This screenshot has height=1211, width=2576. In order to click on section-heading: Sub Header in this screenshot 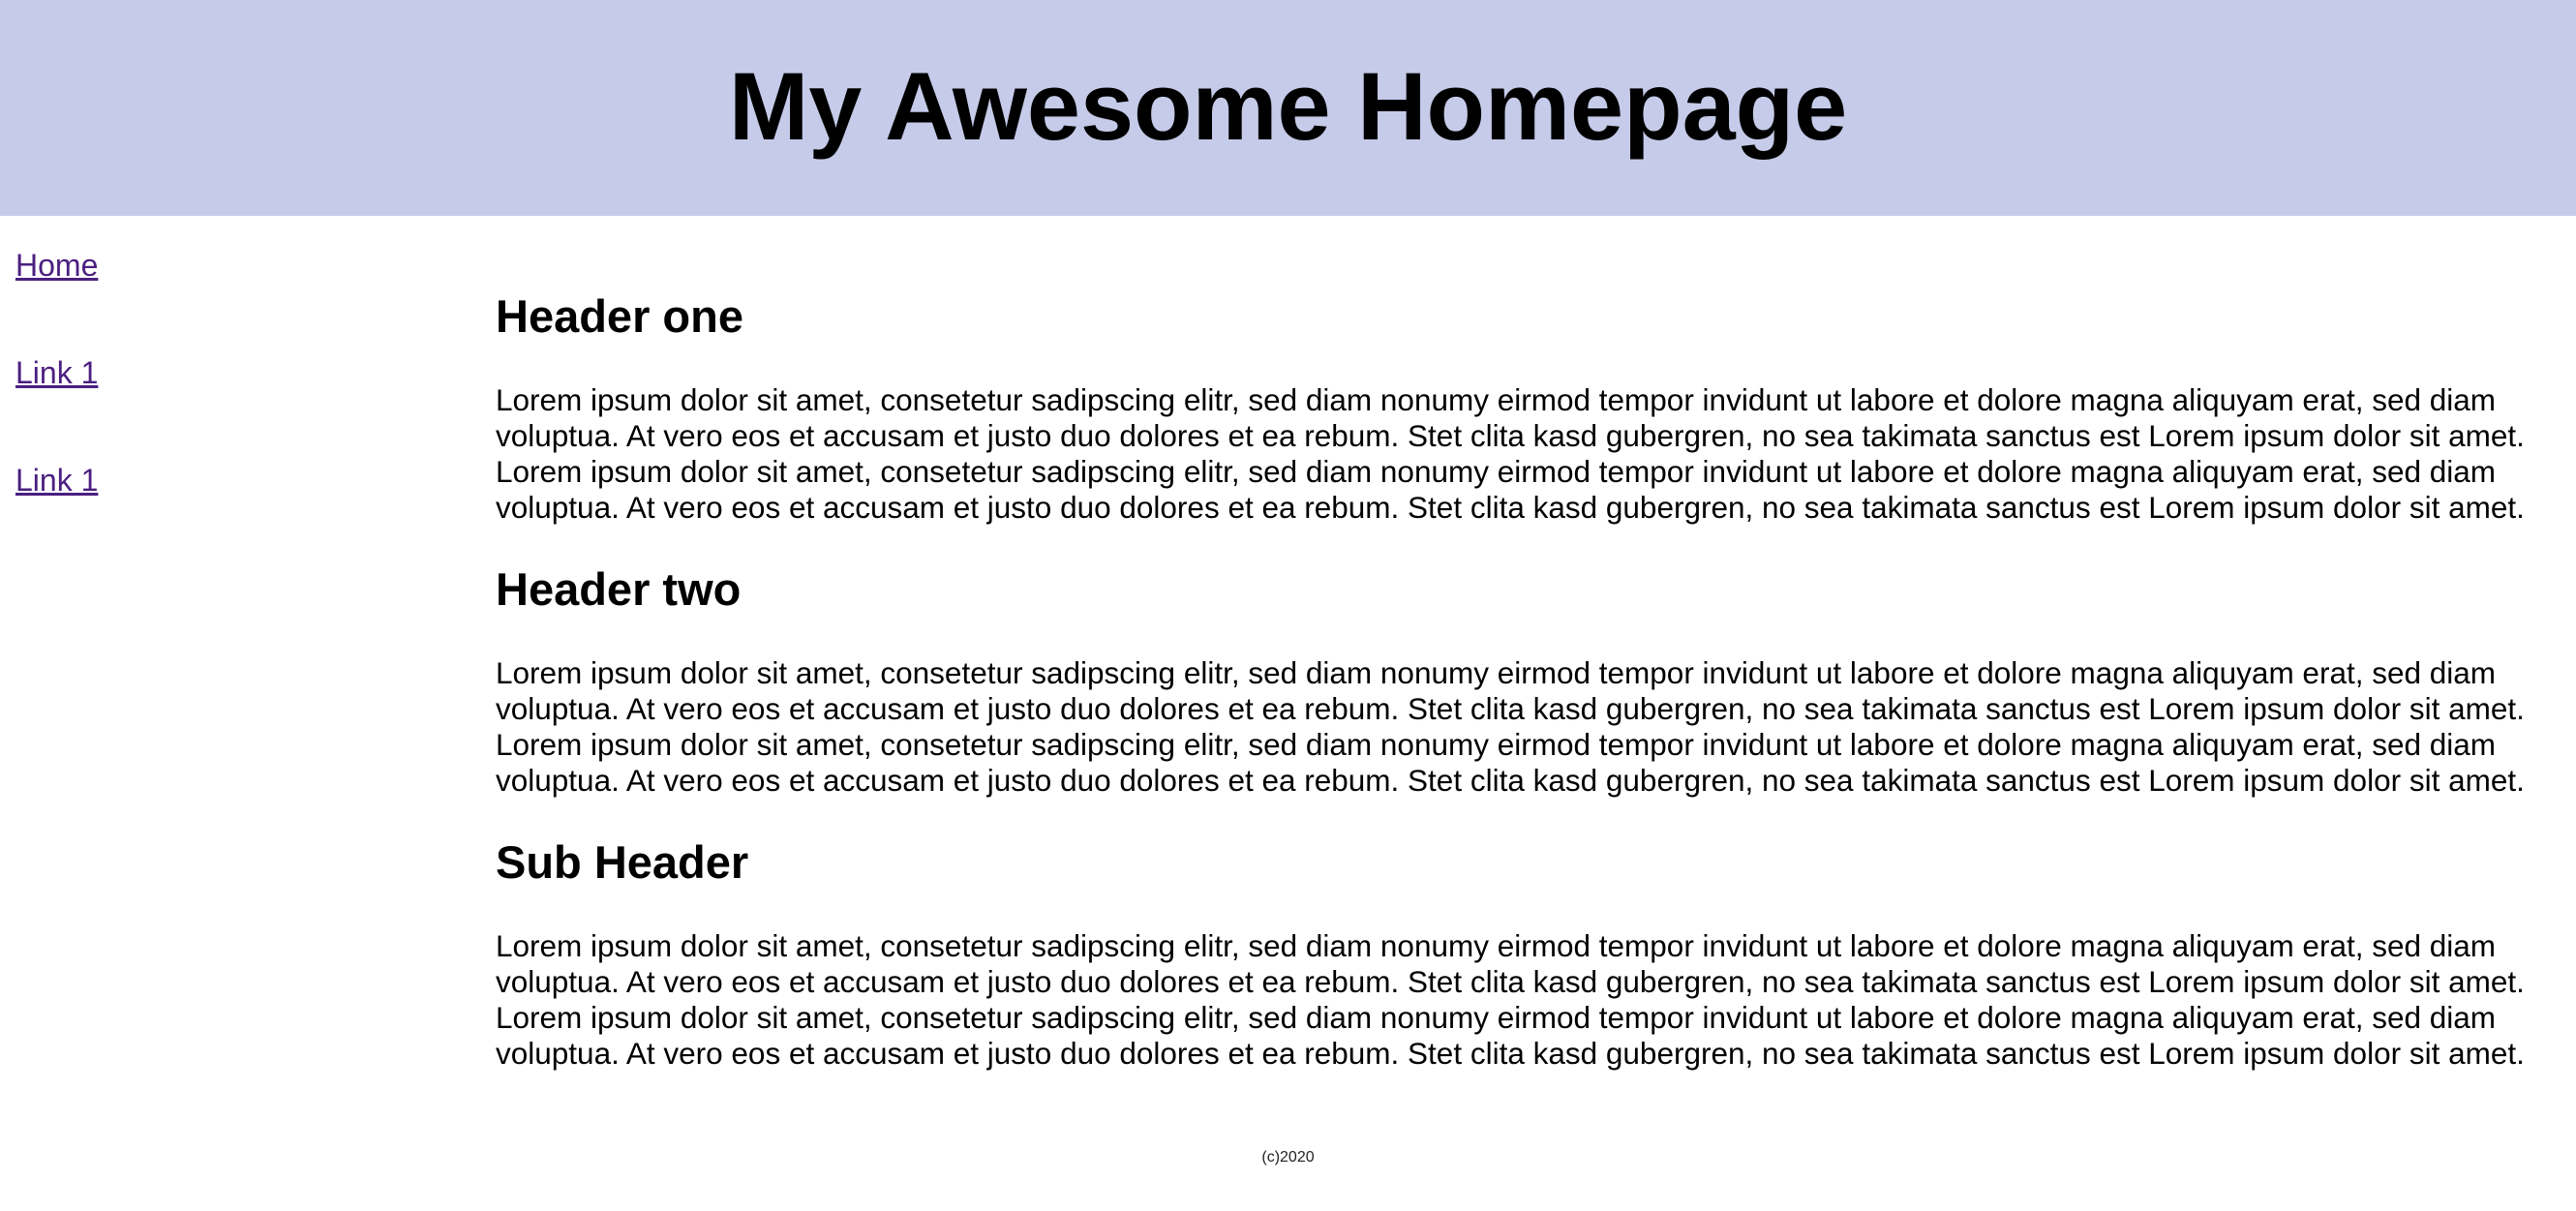, I will do `click(623, 862)`.